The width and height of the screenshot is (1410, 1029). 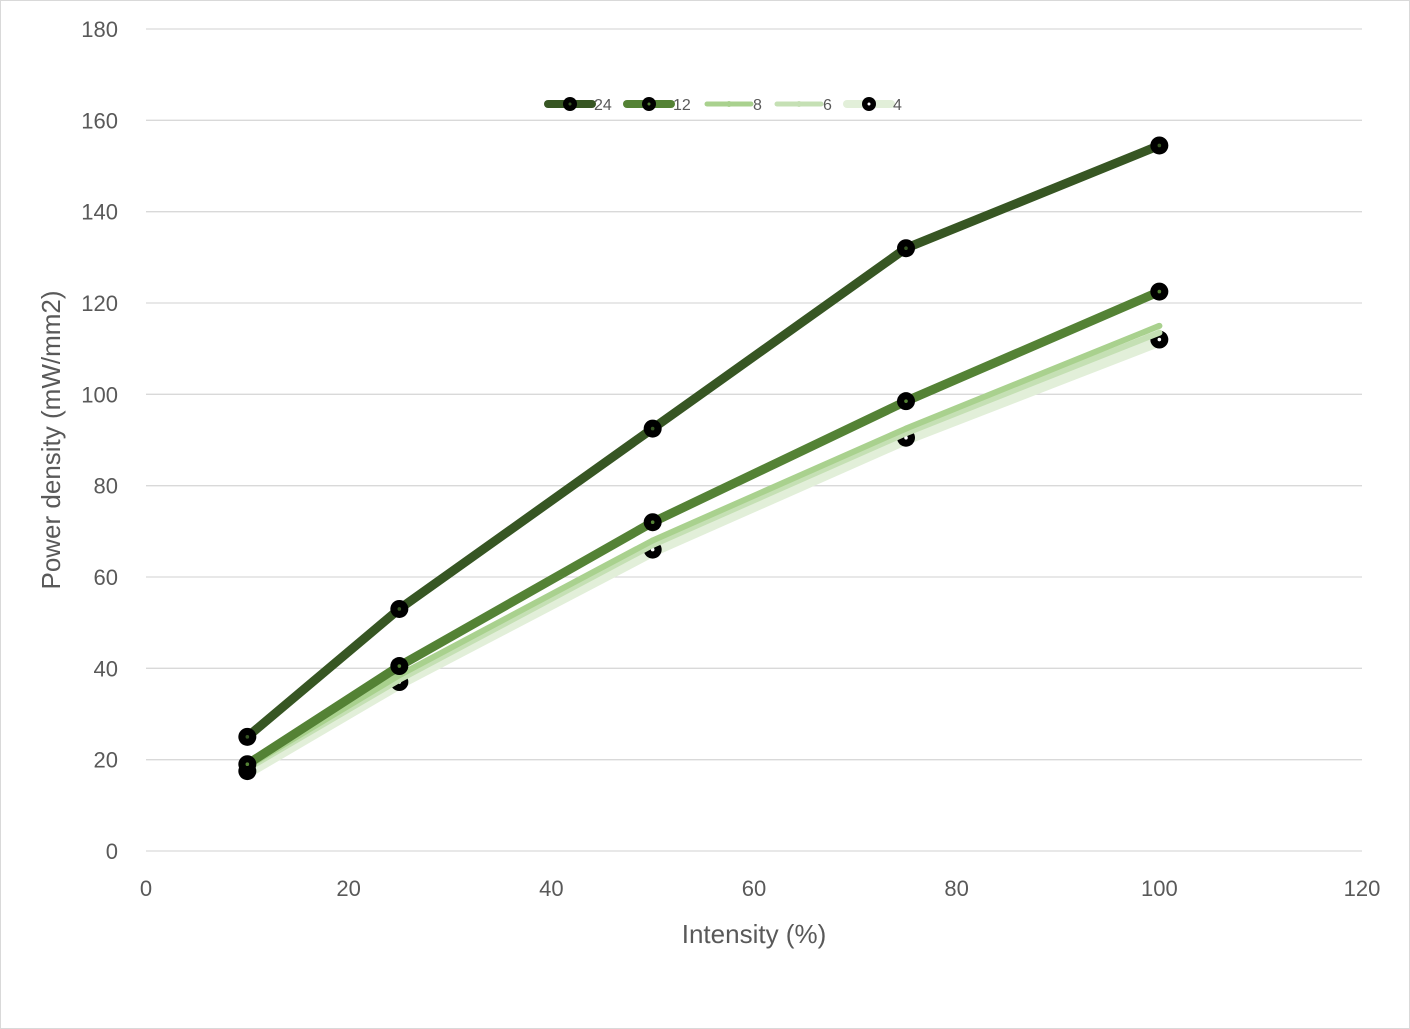 What do you see at coordinates (872, 105) in the screenshot?
I see `legend-item-4: 4` at bounding box center [872, 105].